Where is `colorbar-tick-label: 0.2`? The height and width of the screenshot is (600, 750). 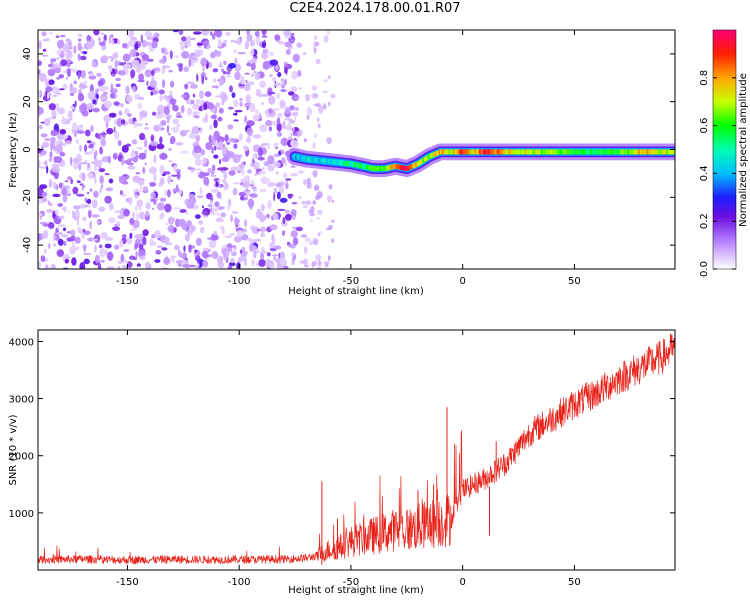
colorbar-tick-label: 0.2 is located at coordinates (704, 221).